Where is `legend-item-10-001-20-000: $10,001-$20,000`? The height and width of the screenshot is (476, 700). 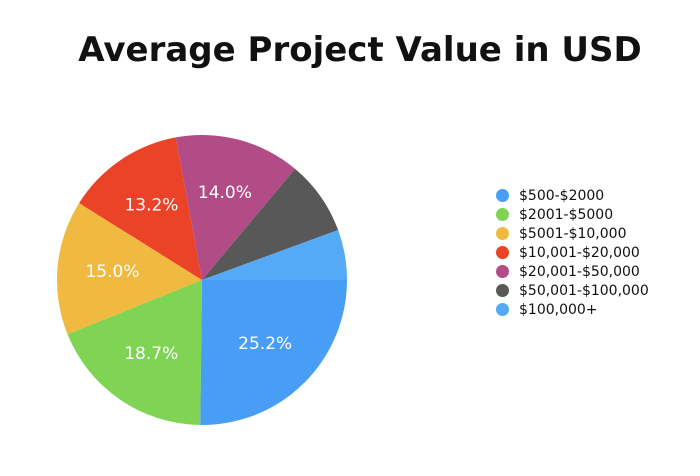 legend-item-10-001-20-000: $10,001-$20,000 is located at coordinates (572, 252).